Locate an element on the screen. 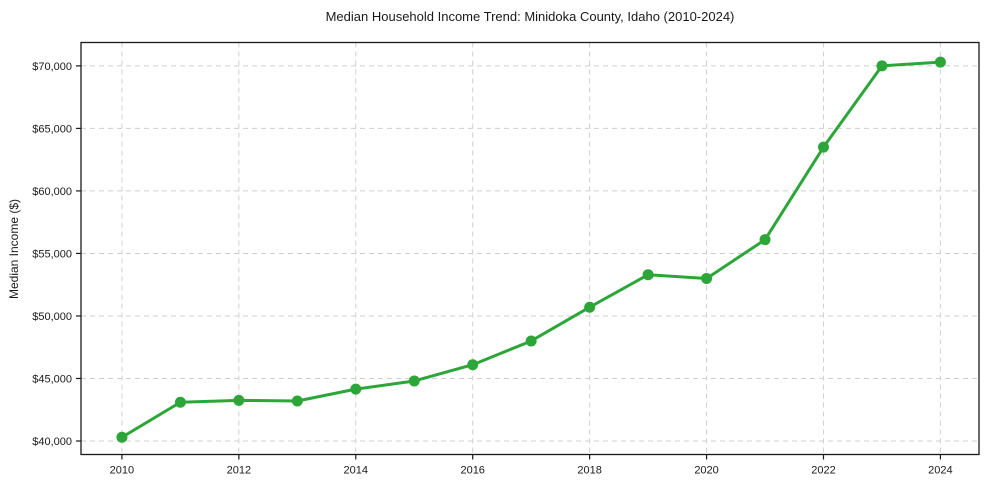  data-point-2018 is located at coordinates (590, 307).